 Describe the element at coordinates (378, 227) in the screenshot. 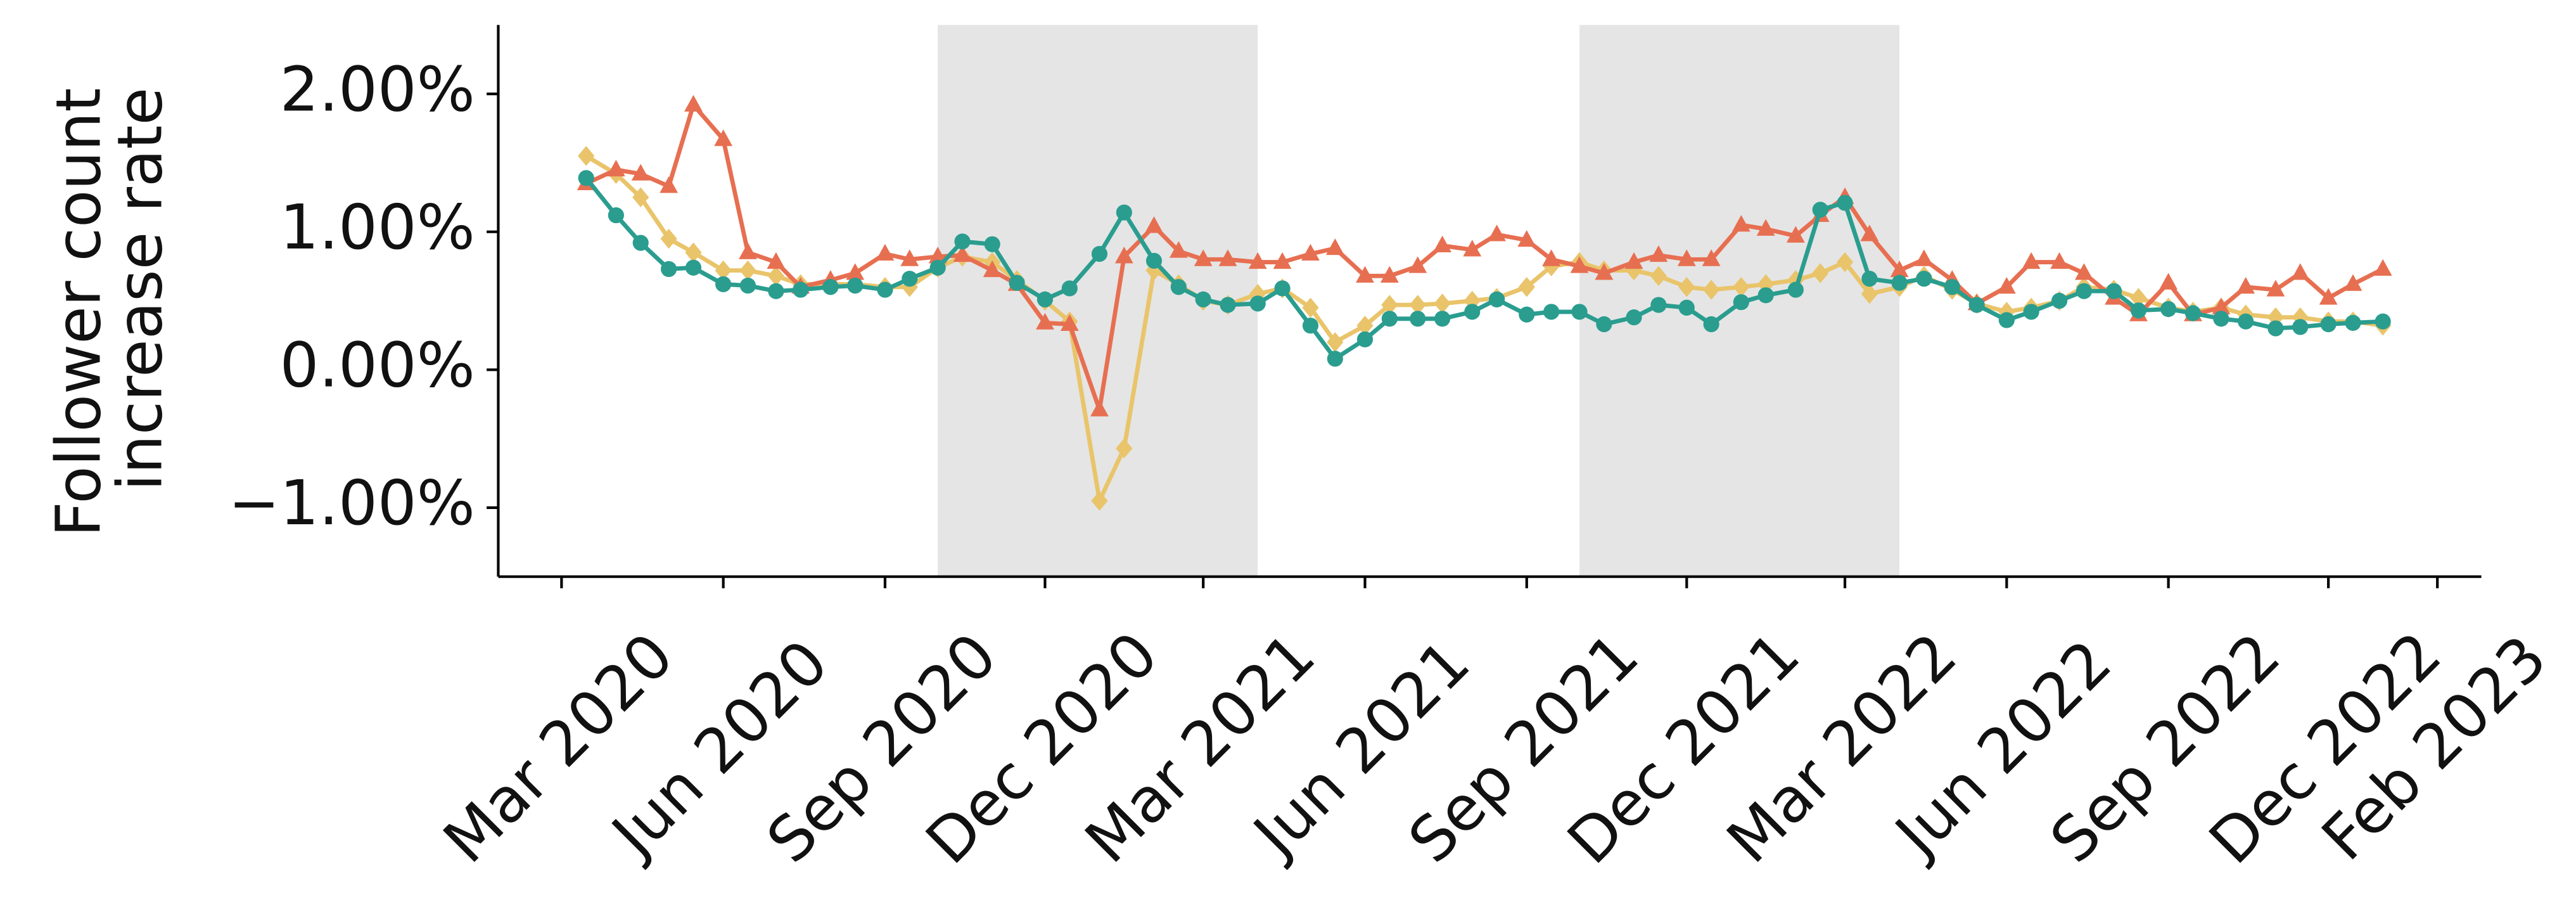

I see `y-tick-label: 1.00%` at that location.